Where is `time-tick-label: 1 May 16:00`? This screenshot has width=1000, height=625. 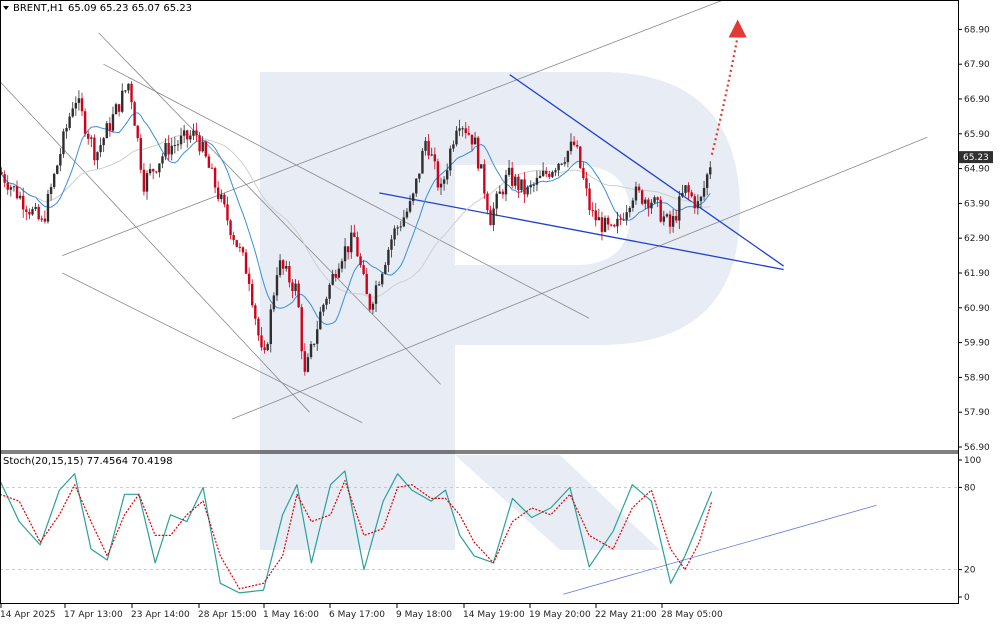 time-tick-label: 1 May 16:00 is located at coordinates (291, 615).